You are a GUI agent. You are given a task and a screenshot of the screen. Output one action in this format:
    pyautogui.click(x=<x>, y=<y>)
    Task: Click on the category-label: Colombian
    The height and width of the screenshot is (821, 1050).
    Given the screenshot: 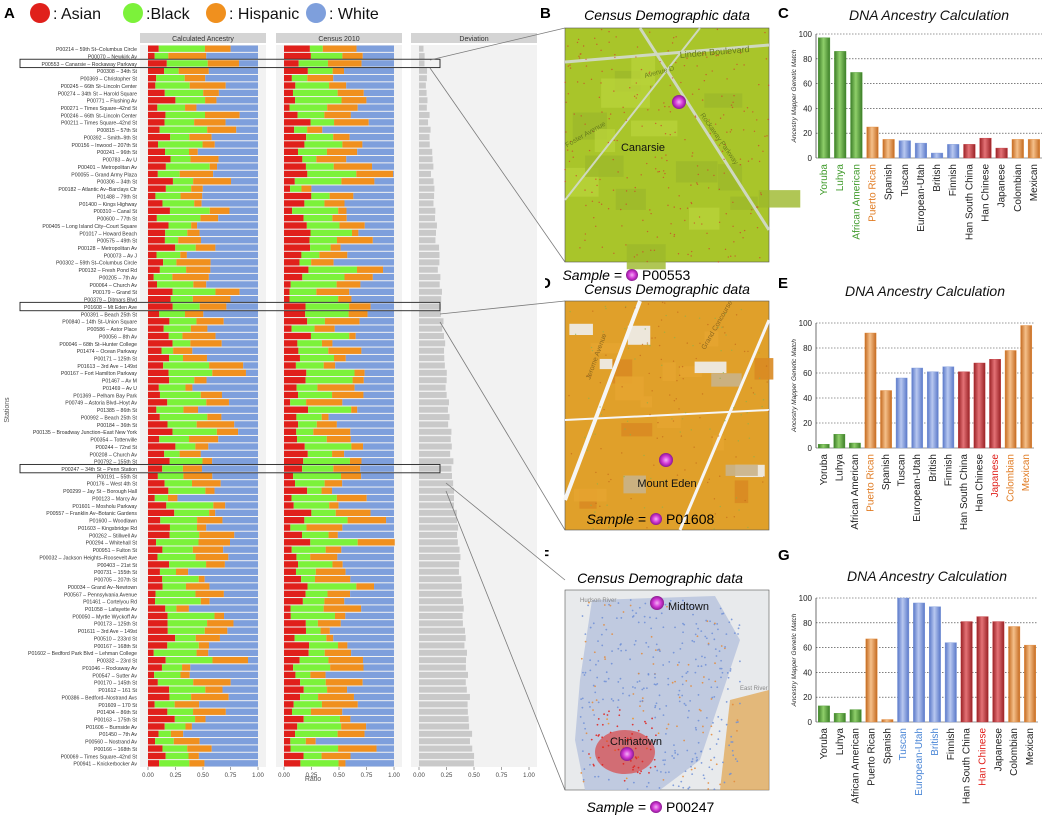 What is the action you would take?
    pyautogui.click(x=1011, y=478)
    